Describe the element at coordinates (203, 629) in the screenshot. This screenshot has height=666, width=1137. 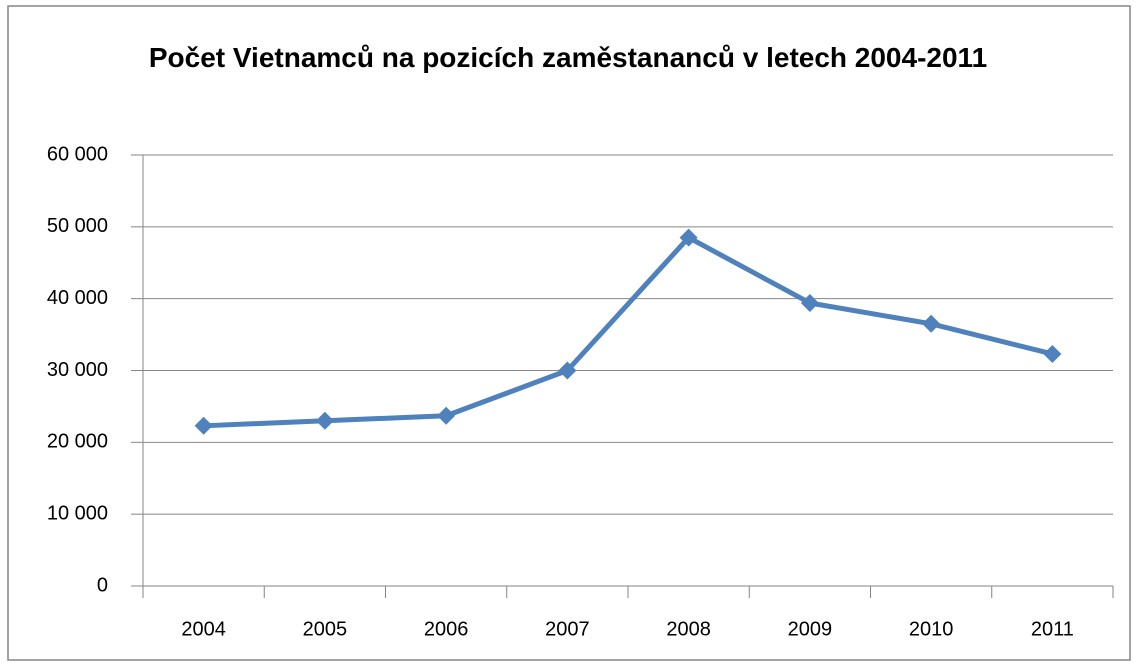
I see `x-tick-label: 2004` at that location.